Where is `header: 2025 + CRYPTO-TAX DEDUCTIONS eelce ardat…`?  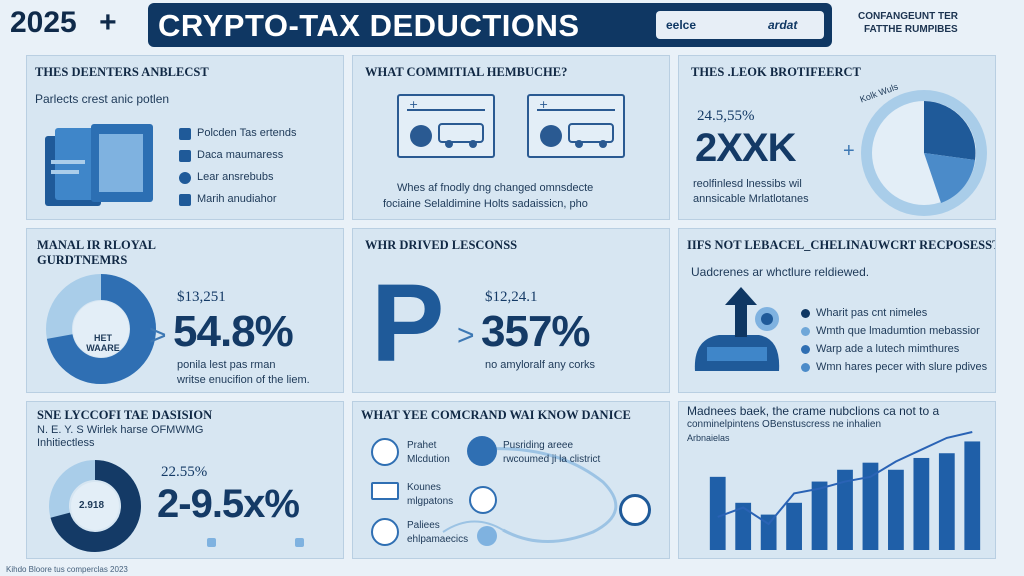 header: 2025 + CRYPTO-TAX DEDUCTIONS eelce ardat… is located at coordinates (512, 25).